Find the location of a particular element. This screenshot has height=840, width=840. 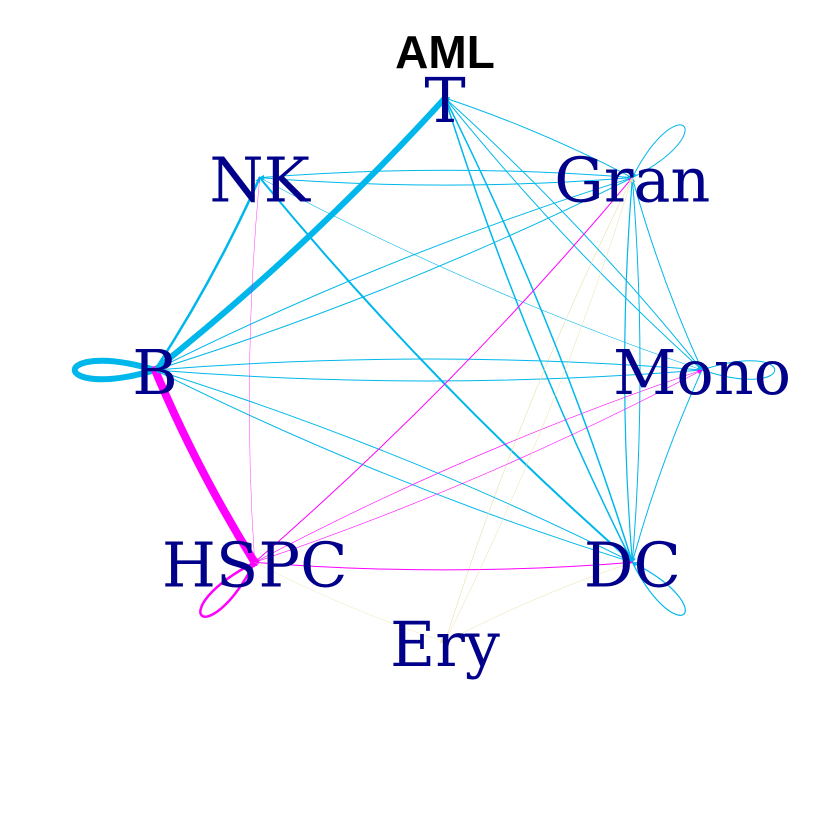

edge-gran-to-t is located at coordinates (538, 138).